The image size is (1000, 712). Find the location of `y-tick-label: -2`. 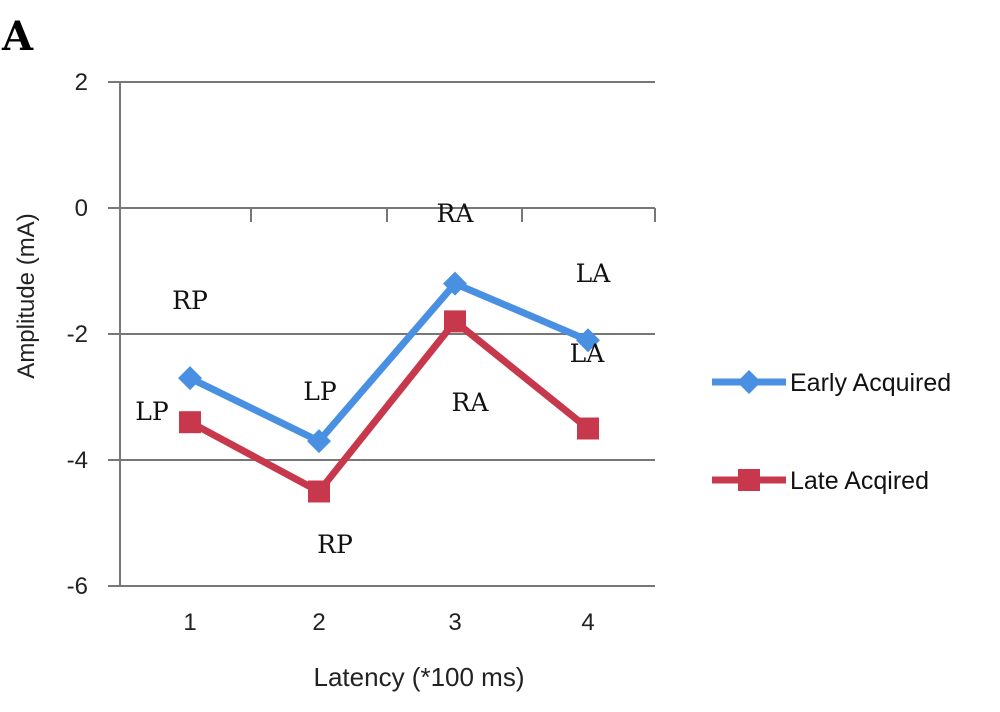

y-tick-label: -2 is located at coordinates (77, 334).